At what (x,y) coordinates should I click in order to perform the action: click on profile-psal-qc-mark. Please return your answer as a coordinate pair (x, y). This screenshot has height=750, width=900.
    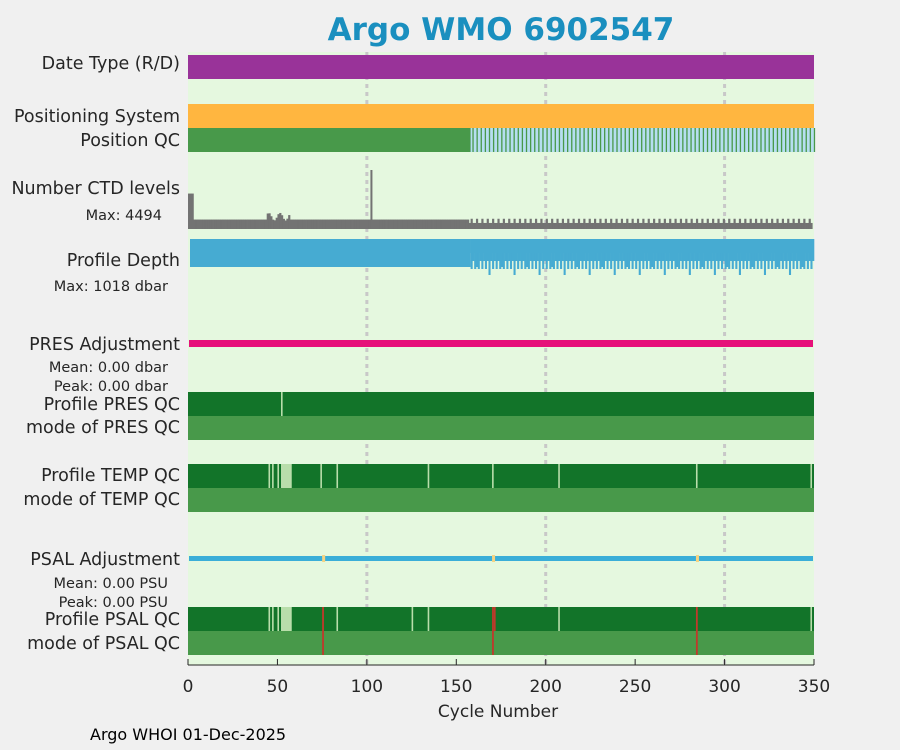
    Looking at the image, I should click on (559, 619).